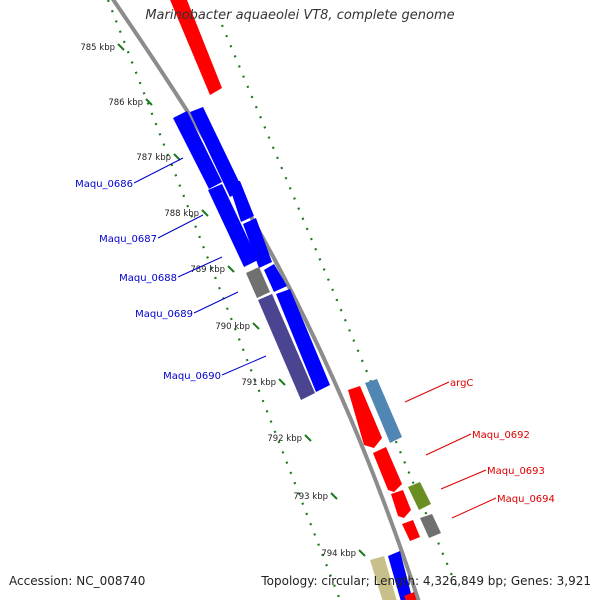 The image size is (600, 600). I want to click on gene-feature-blue-b, so click(216, 152).